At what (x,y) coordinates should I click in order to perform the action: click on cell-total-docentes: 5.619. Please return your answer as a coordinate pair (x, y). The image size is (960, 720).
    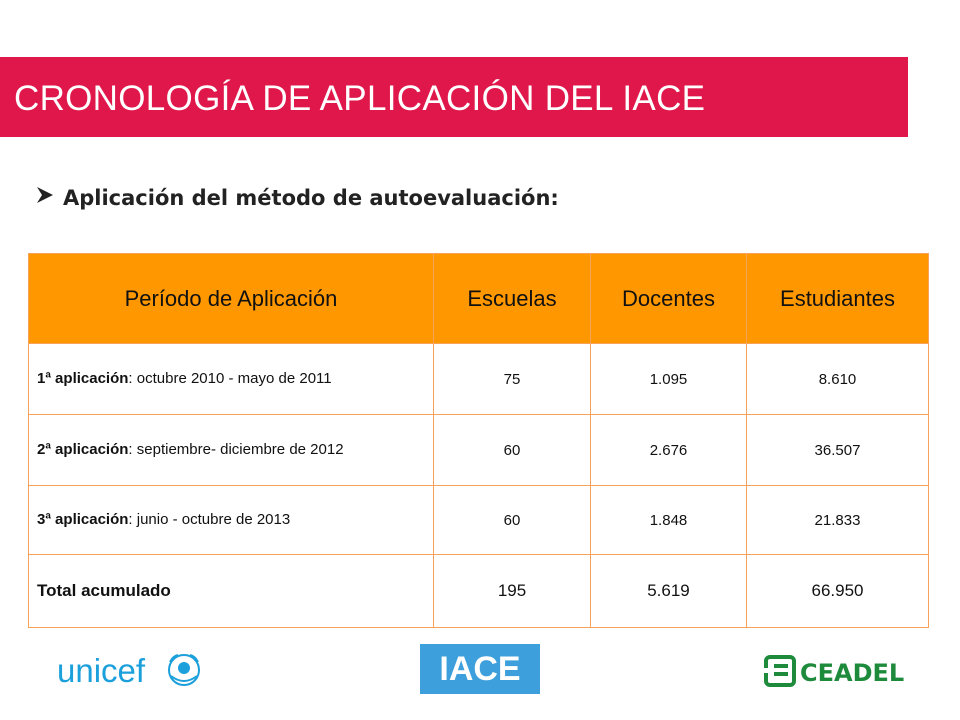
    Looking at the image, I should click on (668, 591).